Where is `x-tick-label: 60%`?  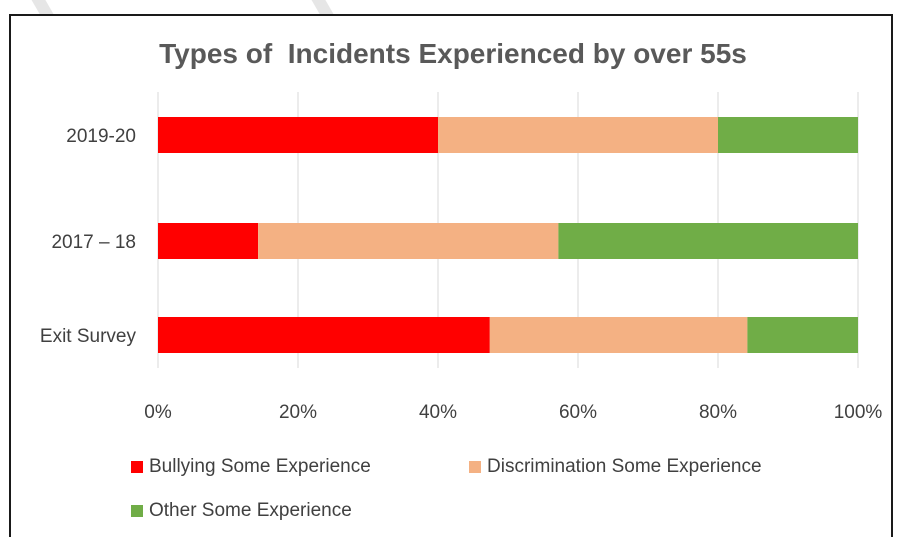 x-tick-label: 60% is located at coordinates (578, 412).